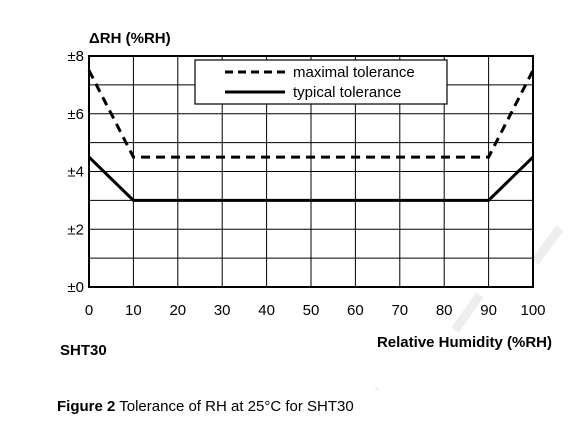 The width and height of the screenshot is (587, 436). I want to click on series-line-typical, so click(311, 178).